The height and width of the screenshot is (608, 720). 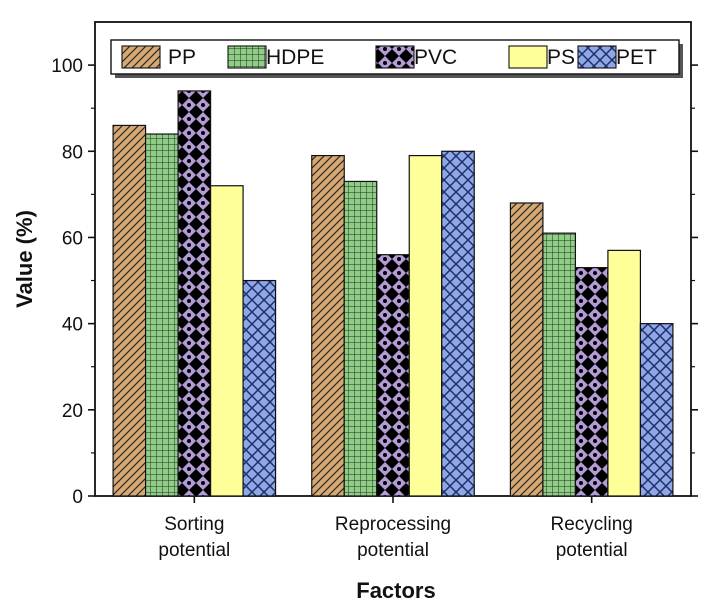 I want to click on legend-swatch-pet, so click(x=597, y=57).